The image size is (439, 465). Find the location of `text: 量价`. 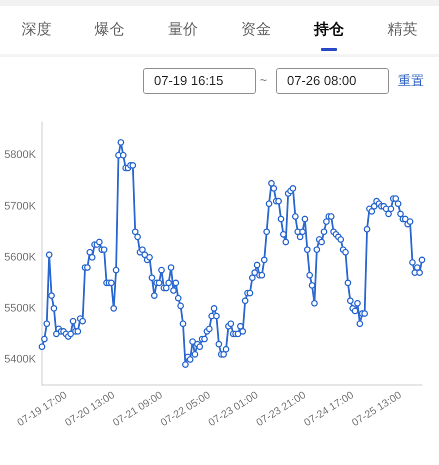

text: 量价 is located at coordinates (183, 29).